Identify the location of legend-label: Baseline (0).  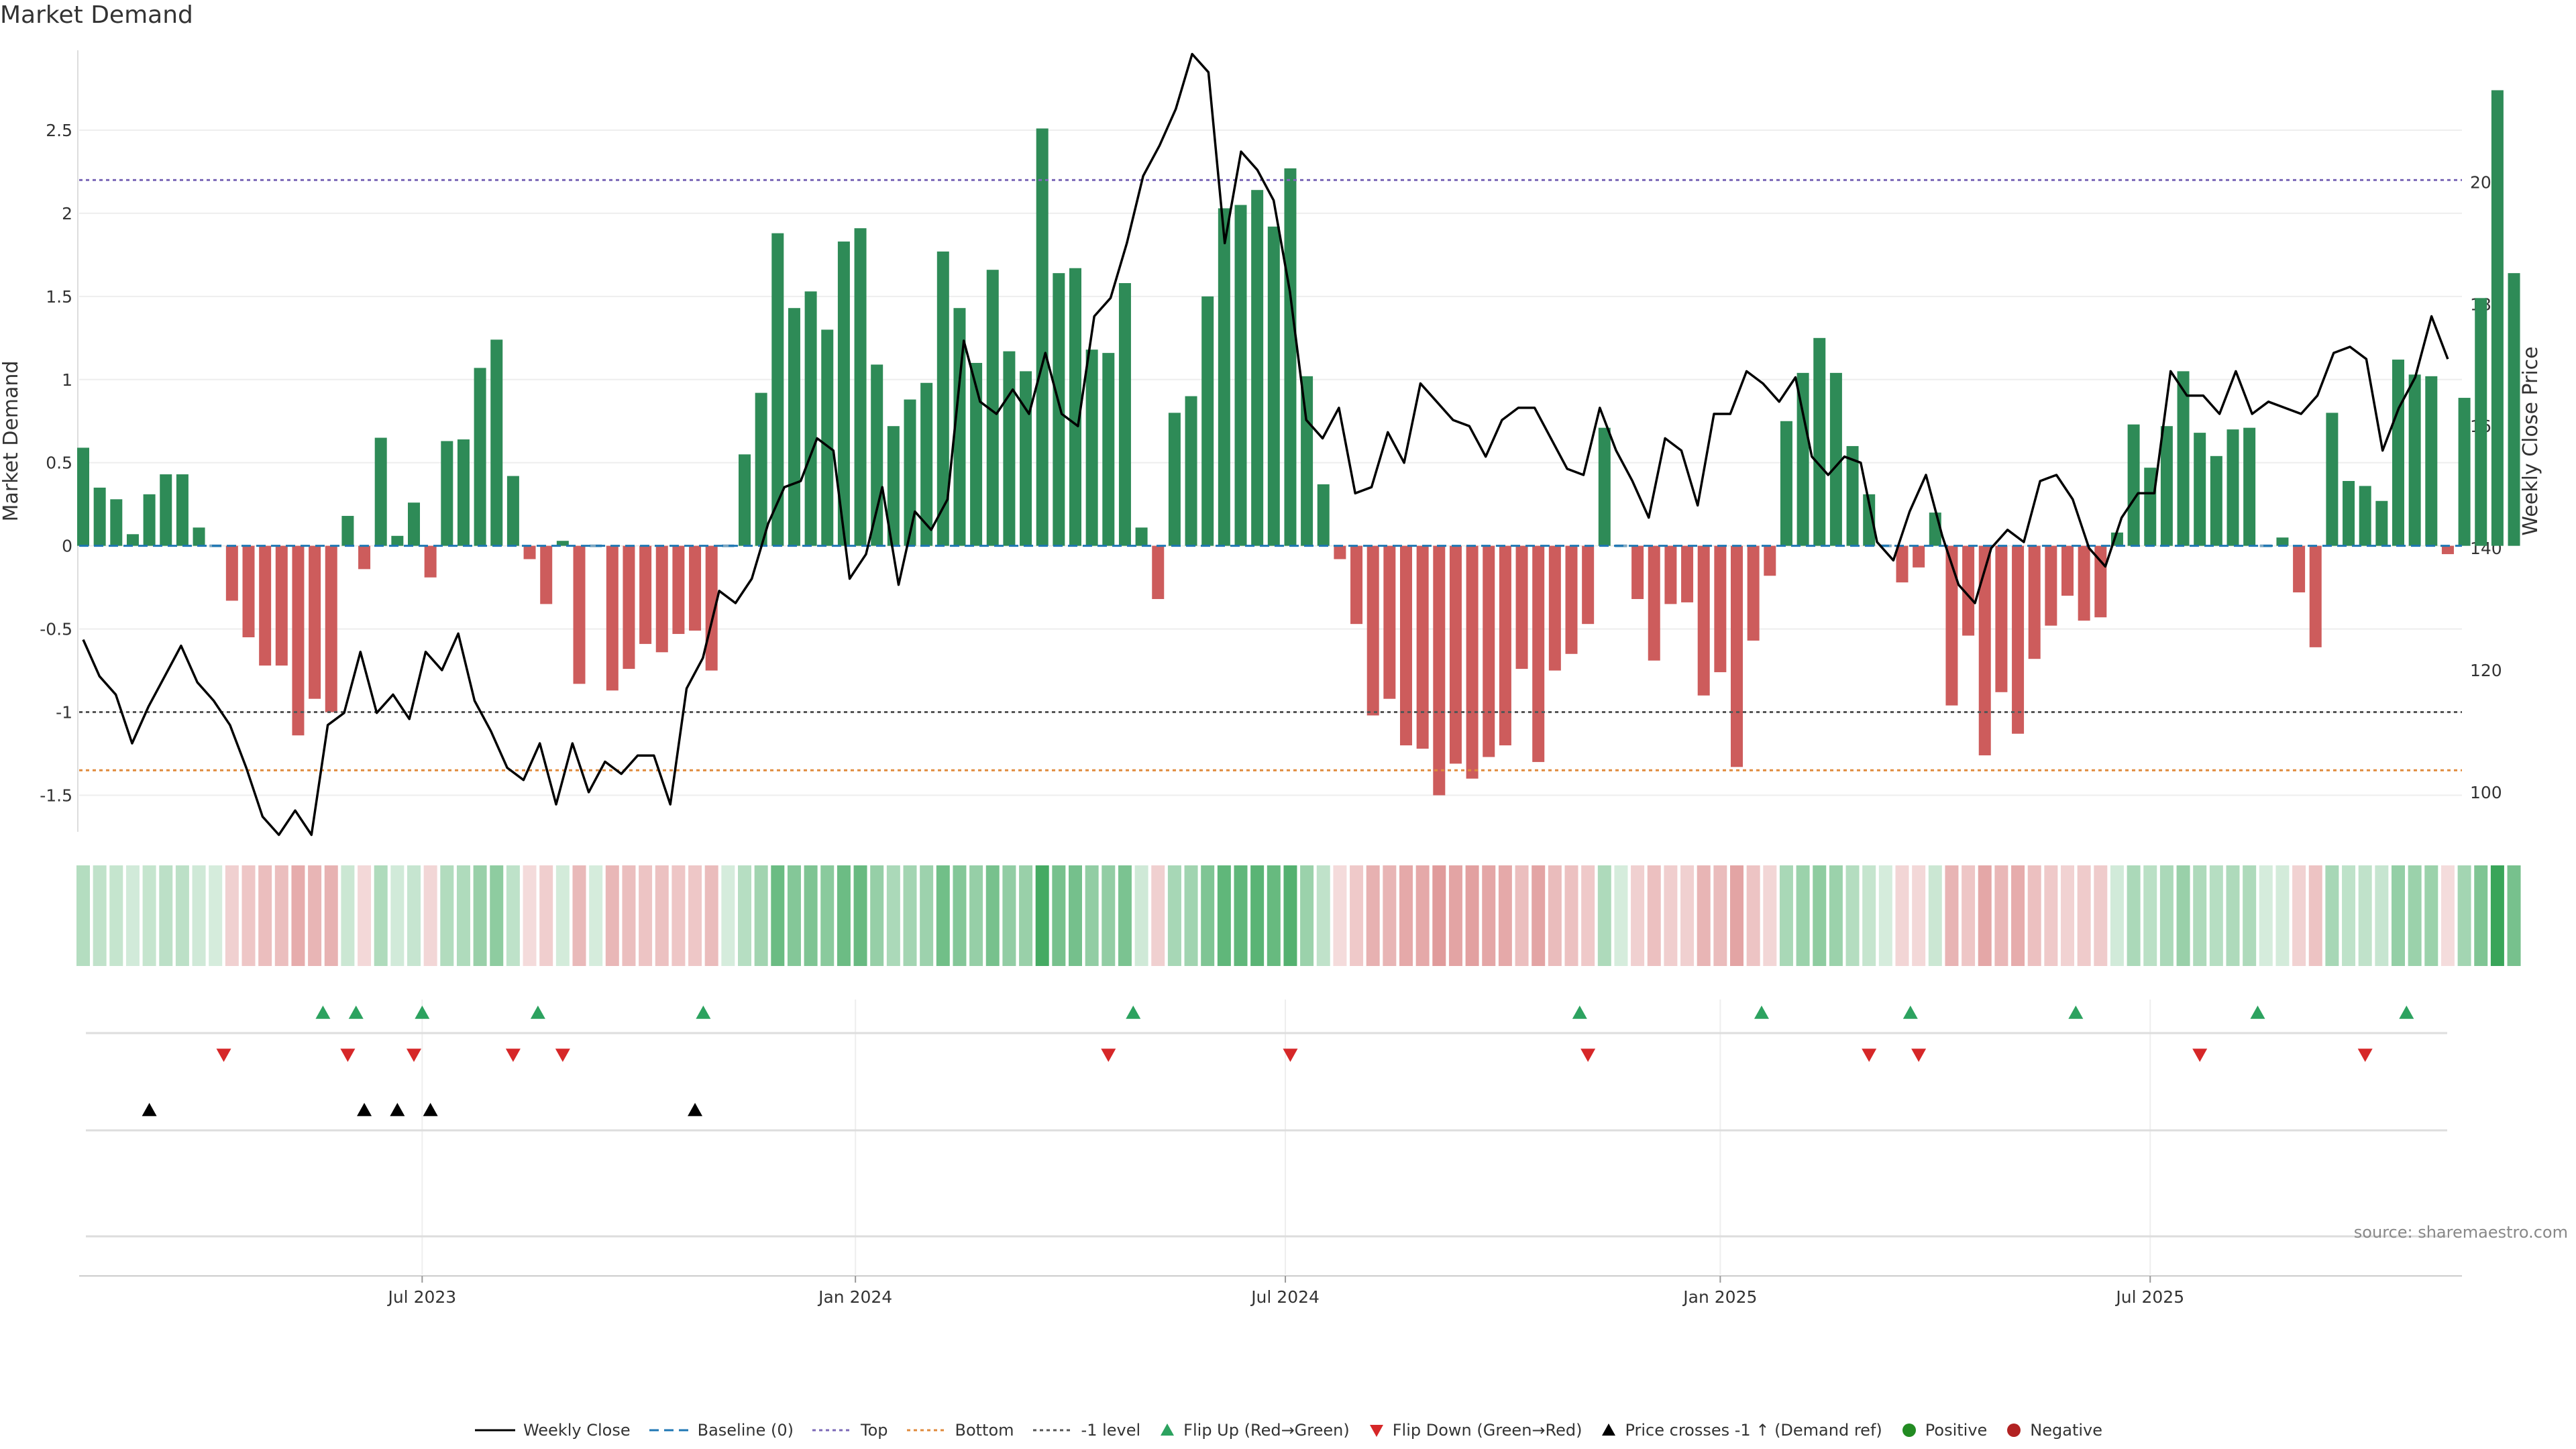
(745, 1430).